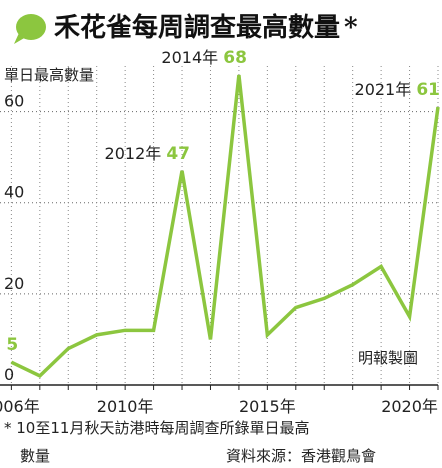 The height and width of the screenshot is (468, 442). Describe the element at coordinates (203, 58) in the screenshot. I see `data-label: 2014年 68` at that location.